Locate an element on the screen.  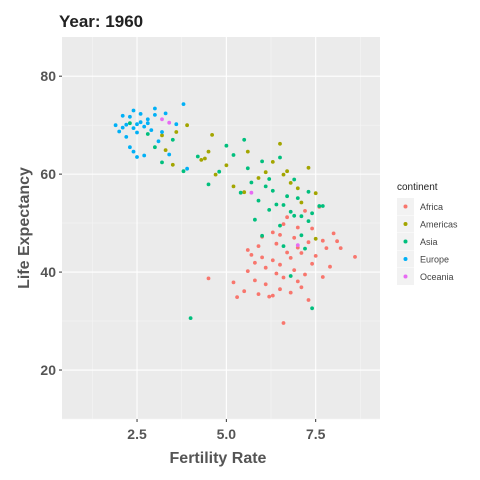
x-axis: 2.5 5.0 7.5 is located at coordinates (226, 430).